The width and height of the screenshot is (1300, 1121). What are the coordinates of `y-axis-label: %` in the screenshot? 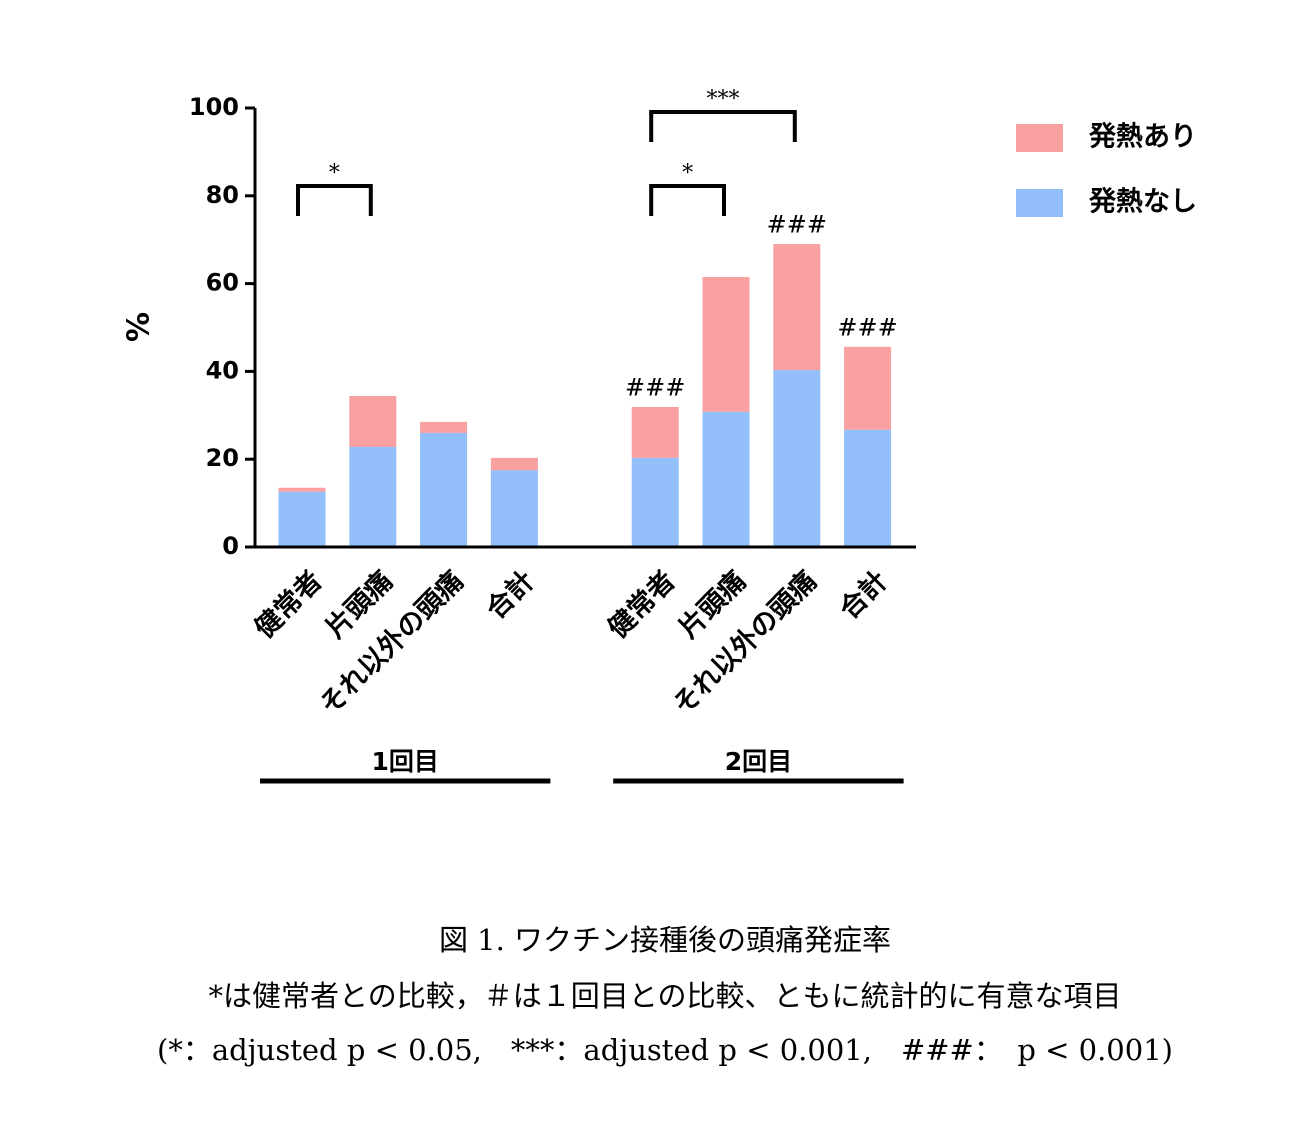 It's located at (139, 327).